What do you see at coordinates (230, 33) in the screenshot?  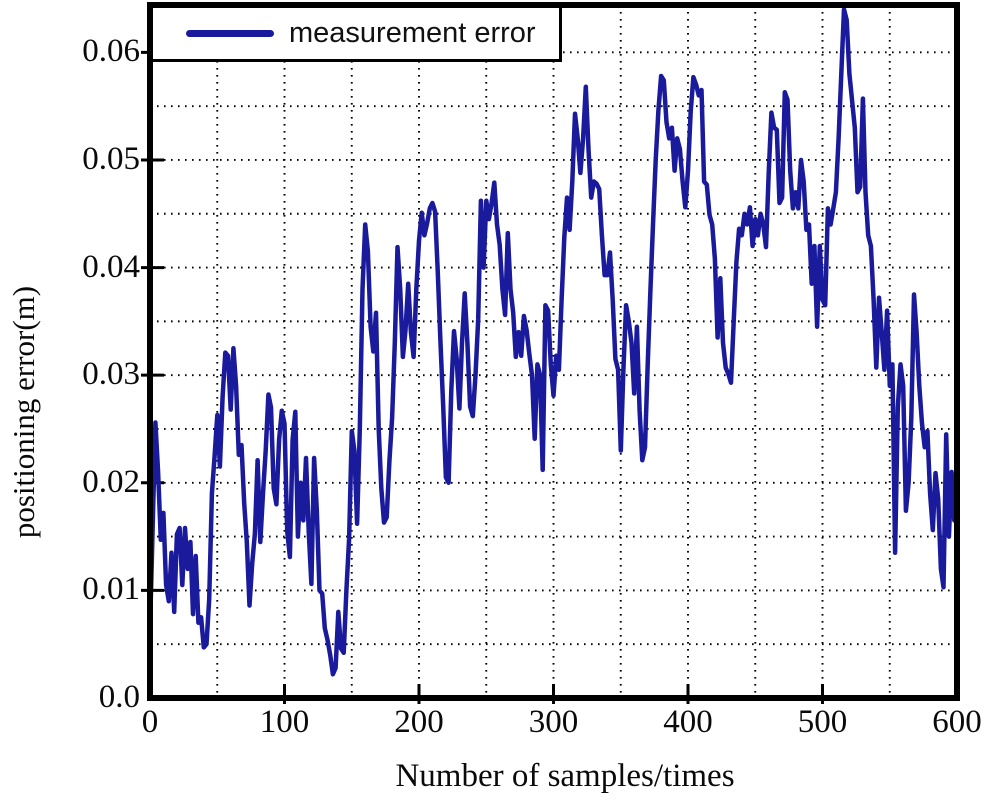 I see `legend-line-swatch` at bounding box center [230, 33].